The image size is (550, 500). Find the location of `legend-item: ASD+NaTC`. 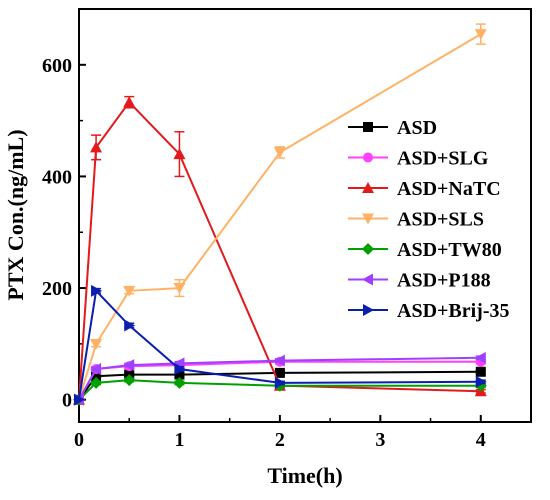

legend-item: ASD+NaTC is located at coordinates (424, 189).